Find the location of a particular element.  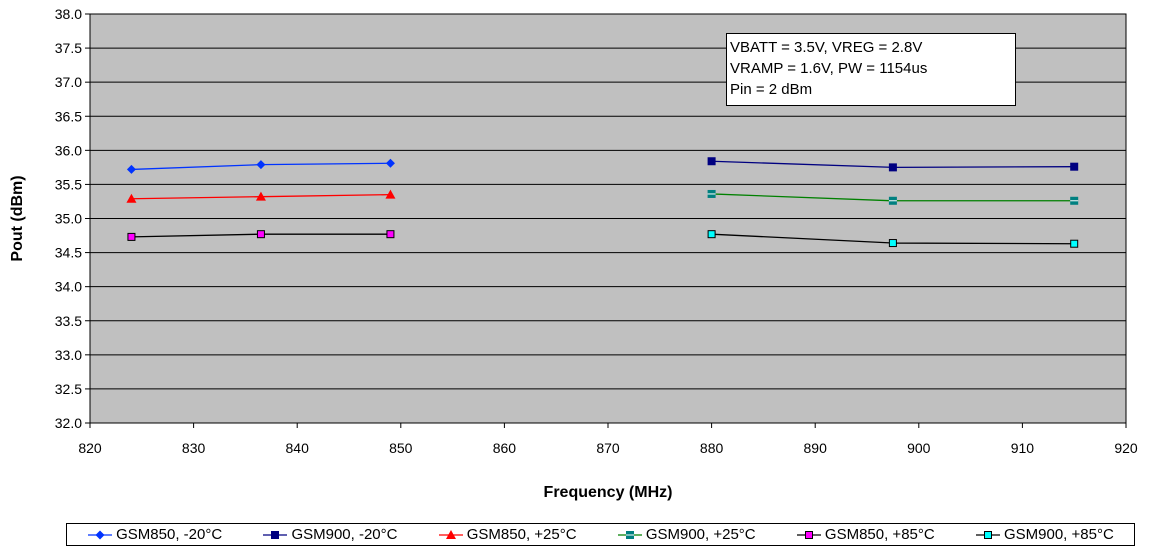

x-tick-label: 900 is located at coordinates (919, 448).